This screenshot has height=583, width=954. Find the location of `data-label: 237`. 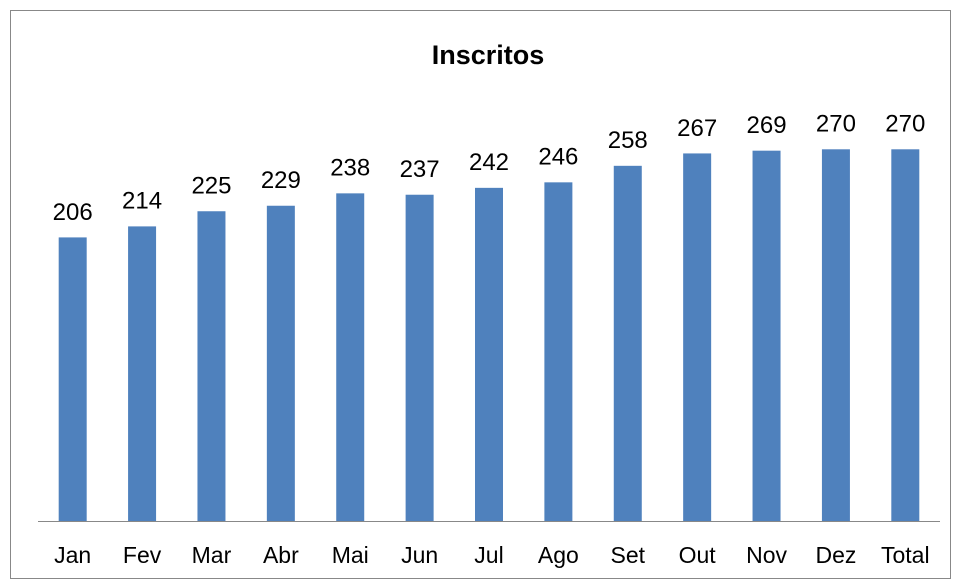

data-label: 237 is located at coordinates (420, 169).